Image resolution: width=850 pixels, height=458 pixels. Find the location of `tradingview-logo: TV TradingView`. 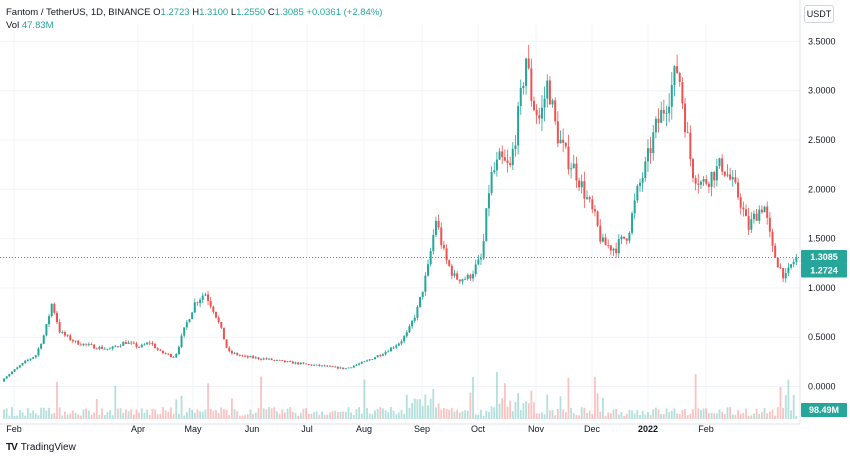

tradingview-logo: TV TradingView is located at coordinates (41, 447).